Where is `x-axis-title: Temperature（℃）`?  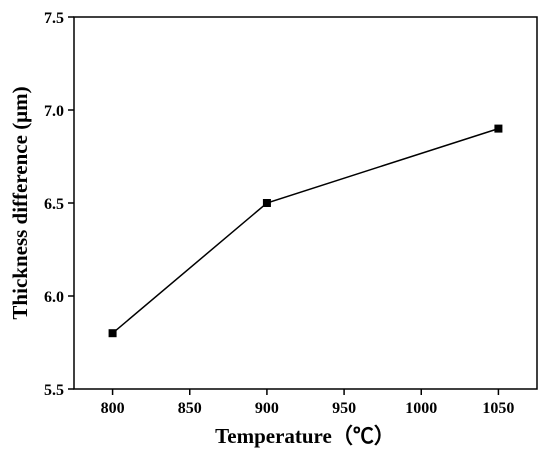
x-axis-title: Temperature（℃） is located at coordinates (305, 436).